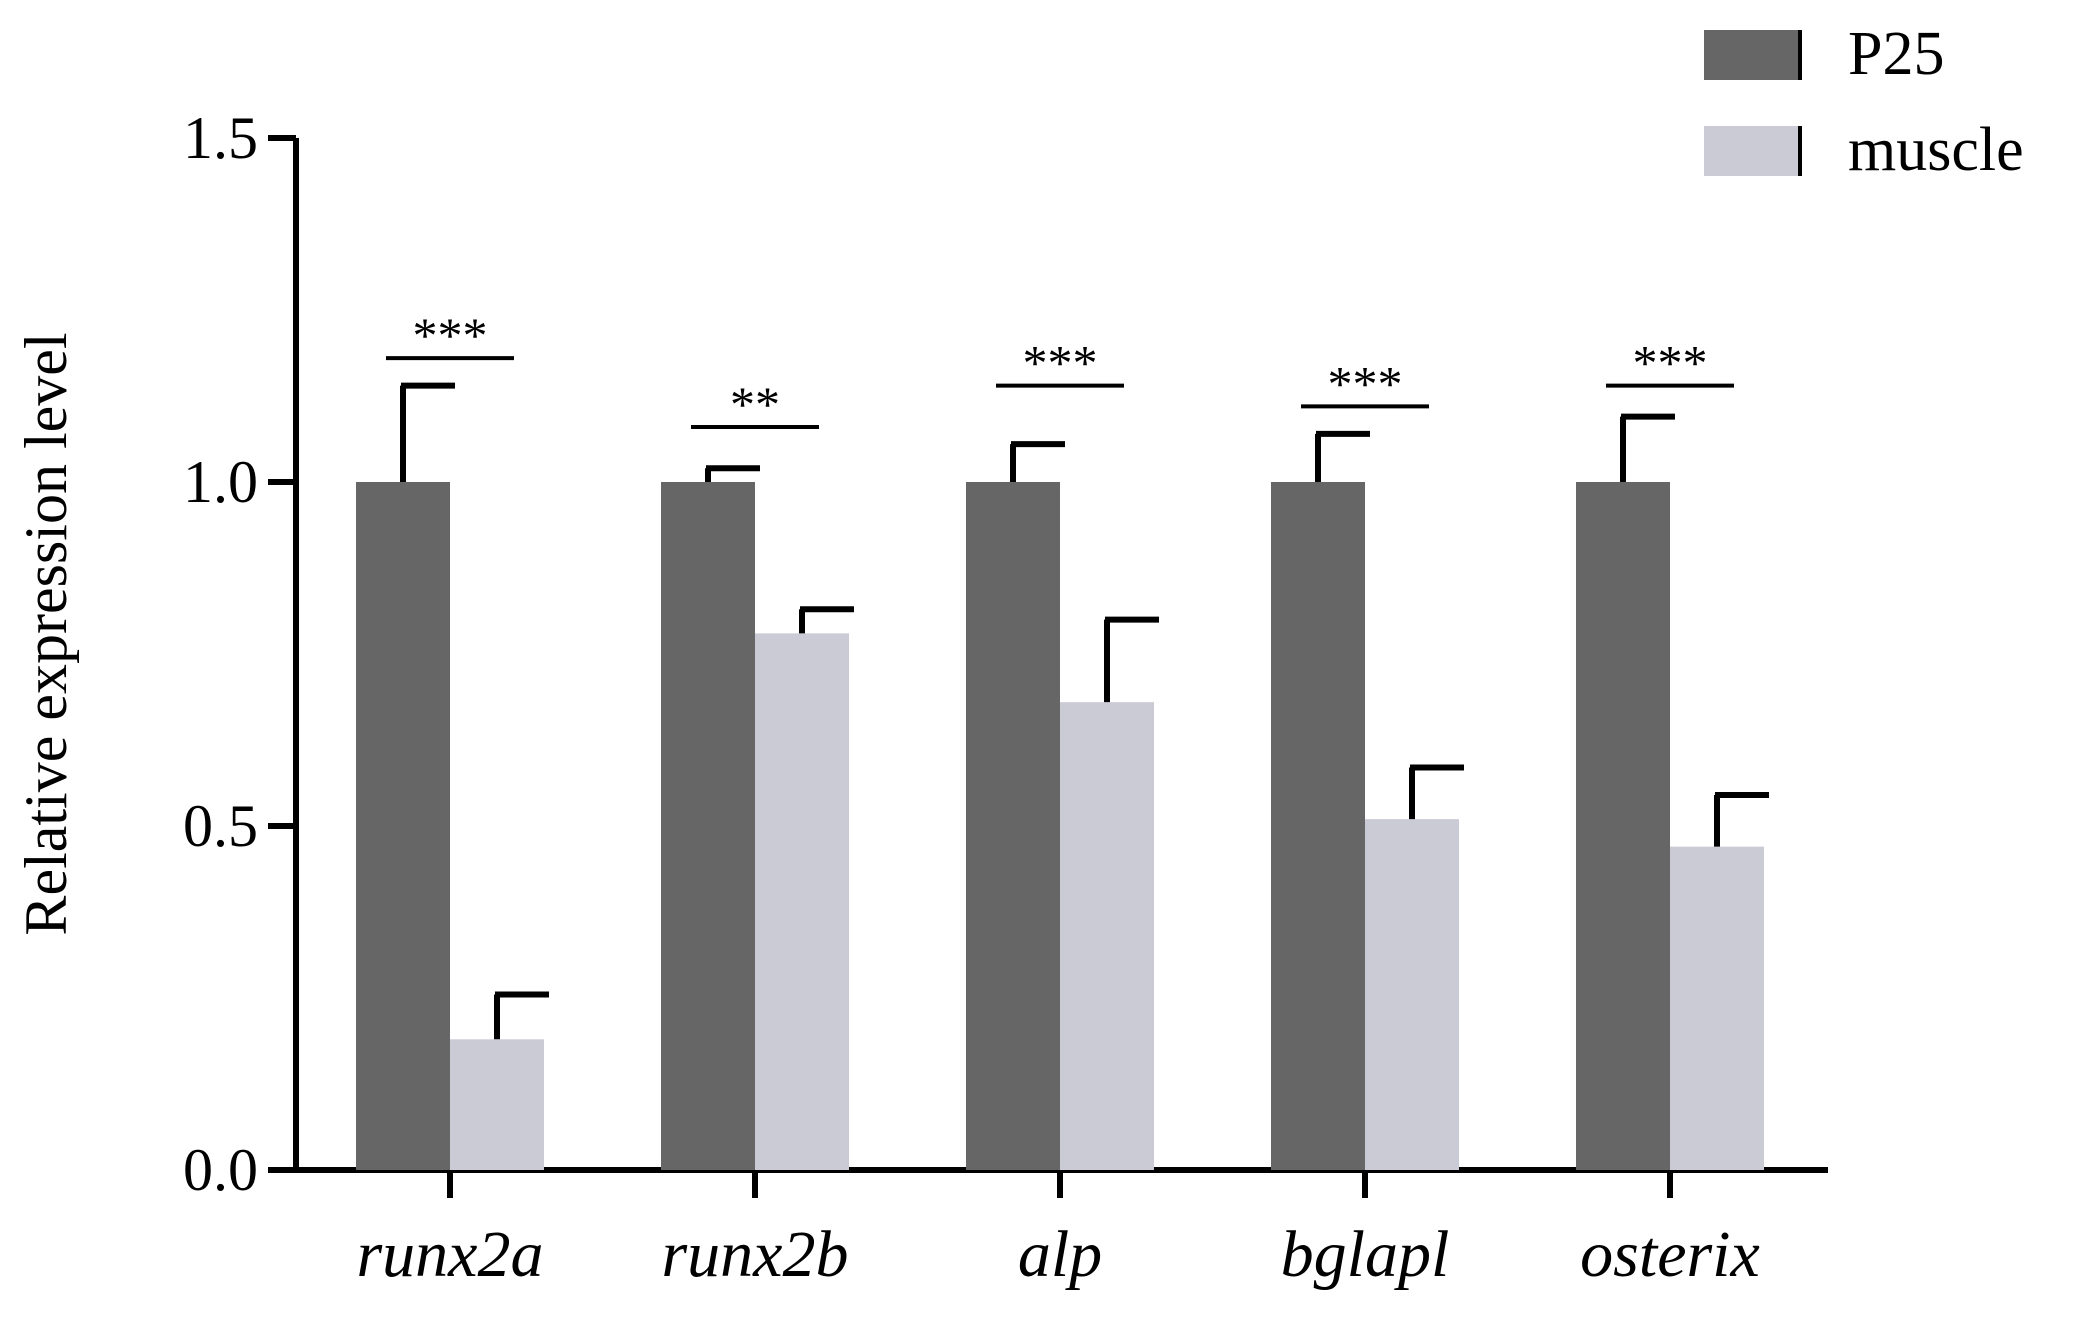 The width and height of the screenshot is (2080, 1328). Describe the element at coordinates (1623, 826) in the screenshot. I see `bar-P25-osterix` at that location.